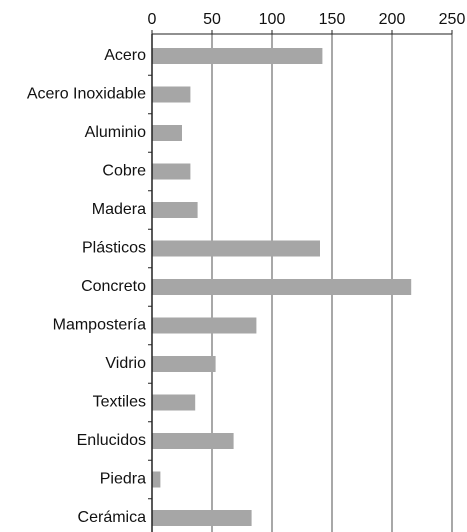 This screenshot has width=467, height=532. Describe the element at coordinates (212, 19) in the screenshot. I see `x-tick-label: 50` at that location.